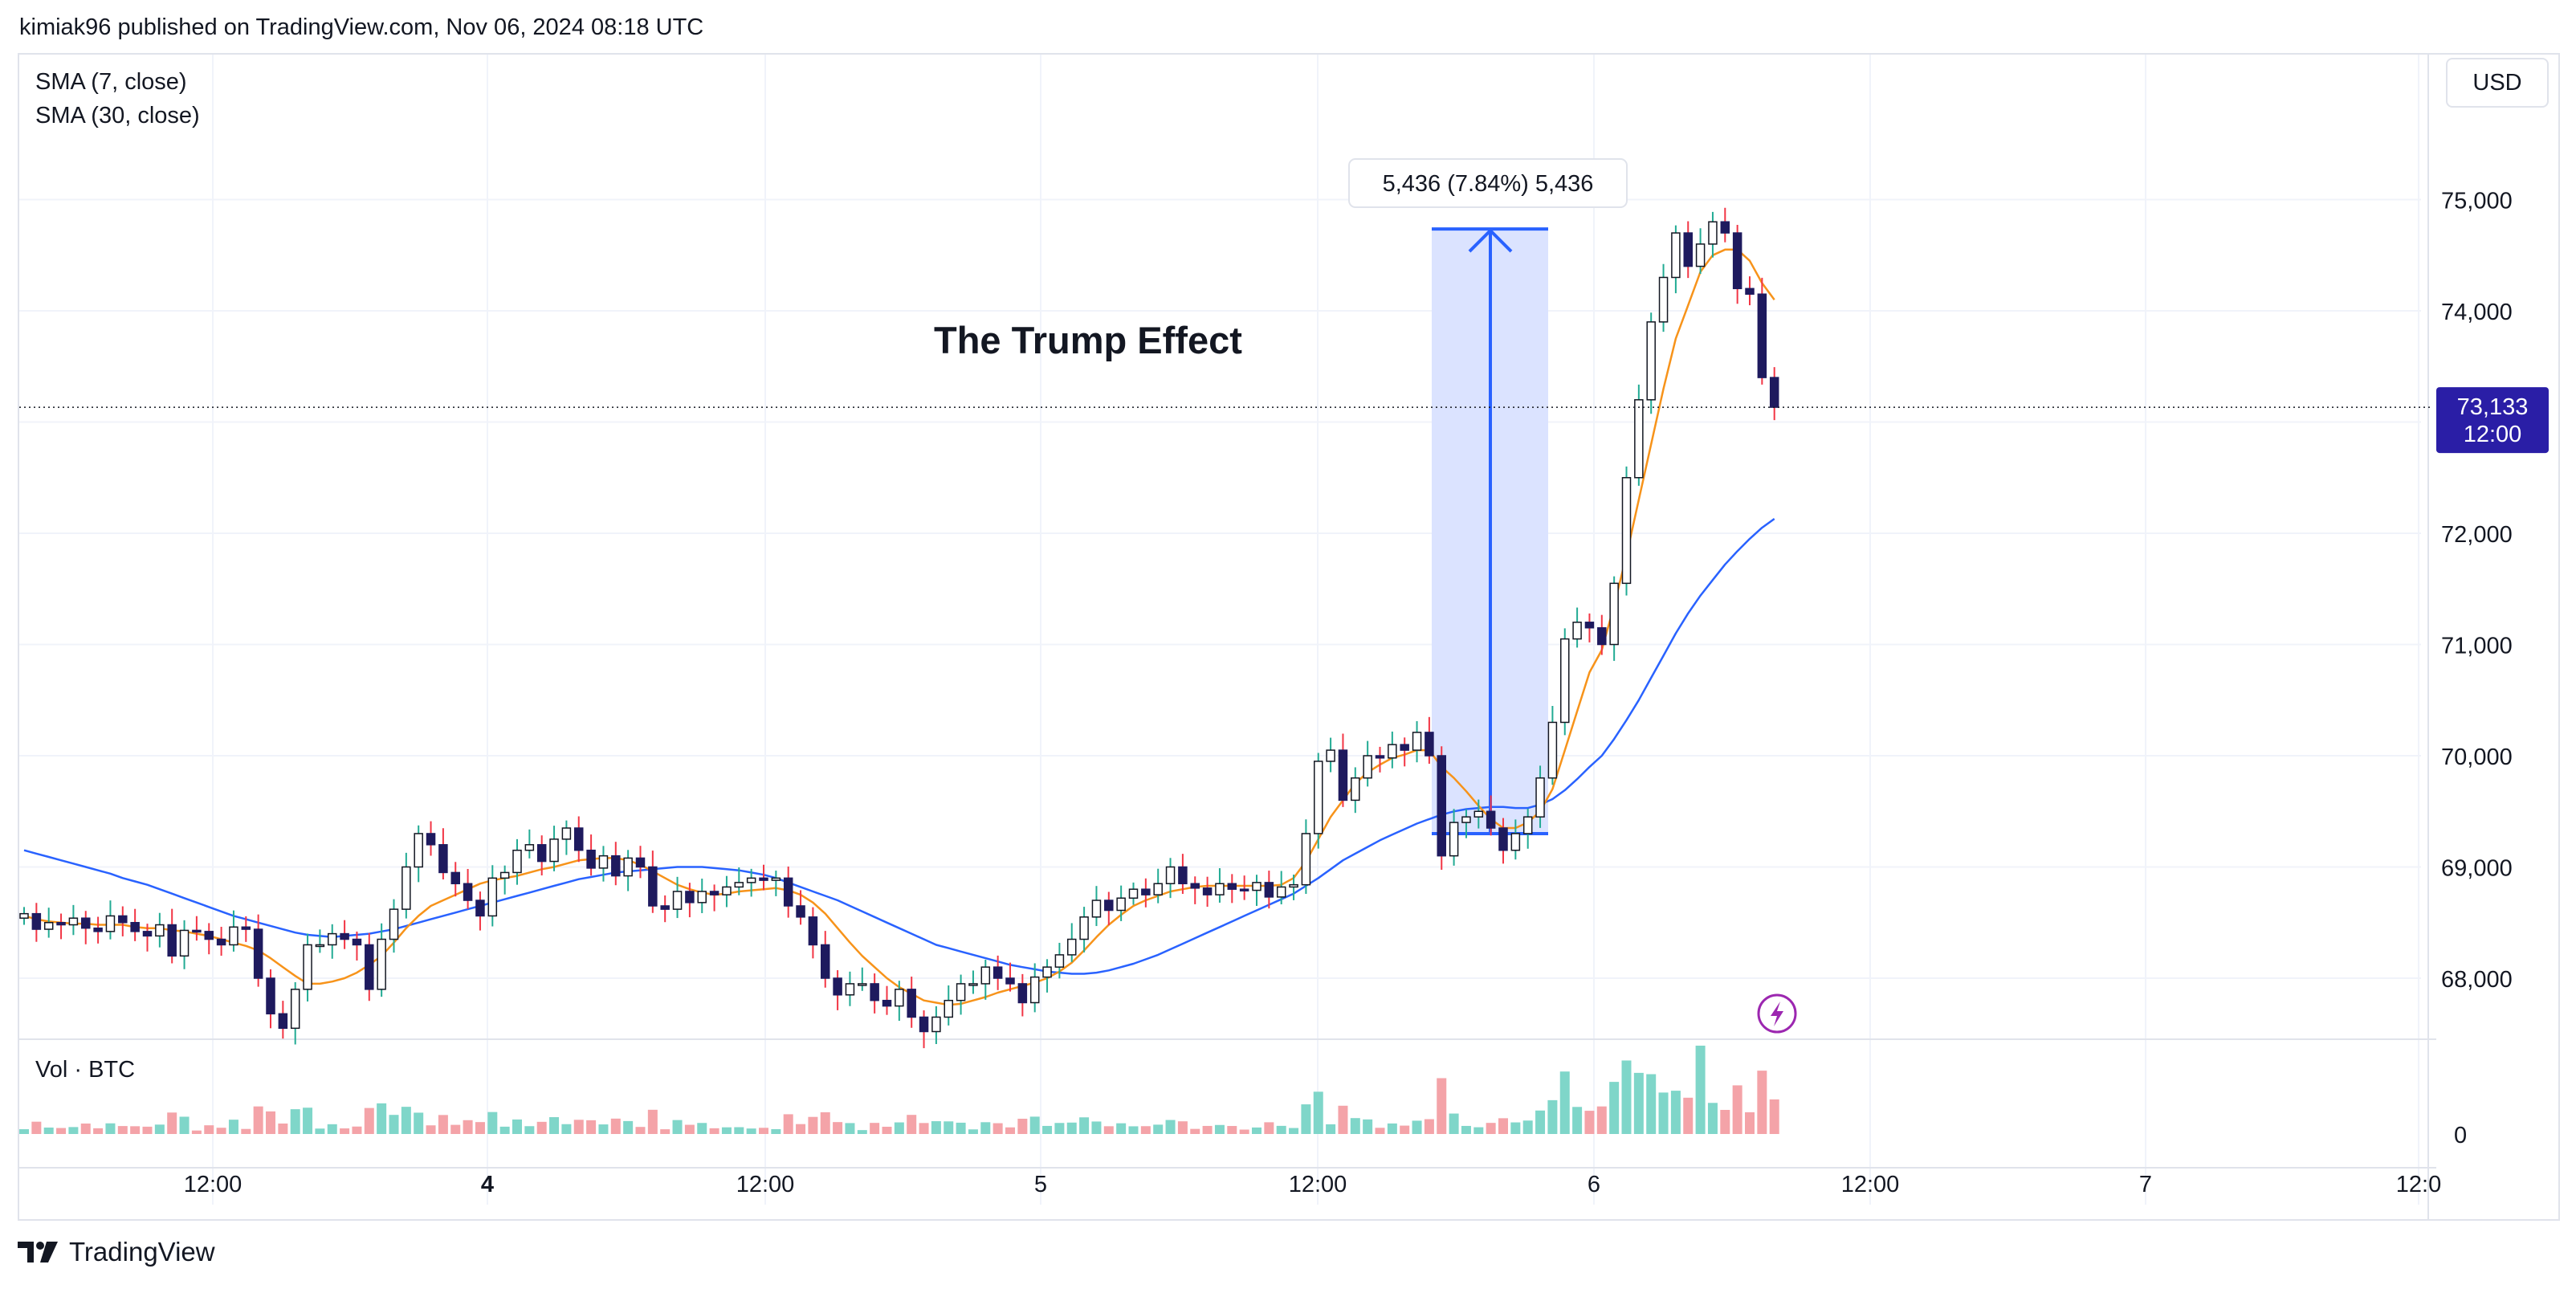 The width and height of the screenshot is (2576, 1289). What do you see at coordinates (2477, 312) in the screenshot?
I see `price-axis-label: 74,000` at bounding box center [2477, 312].